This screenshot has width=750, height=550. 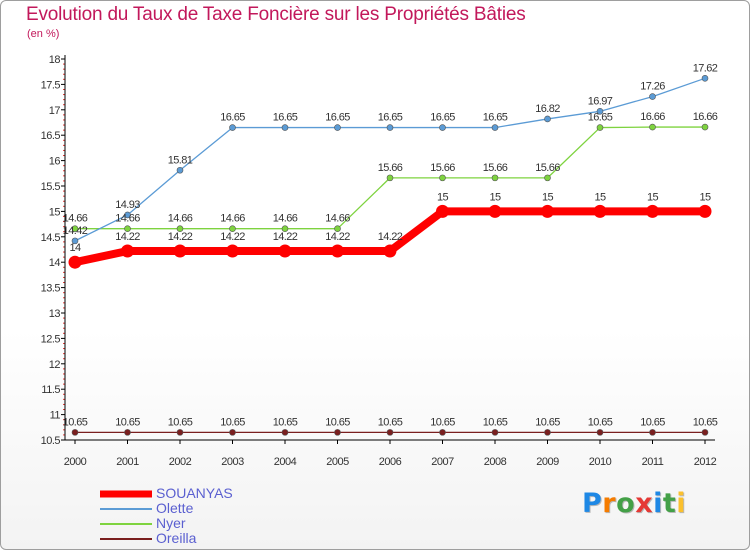 What do you see at coordinates (55, 314) in the screenshot?
I see `y-tick-label: 13` at bounding box center [55, 314].